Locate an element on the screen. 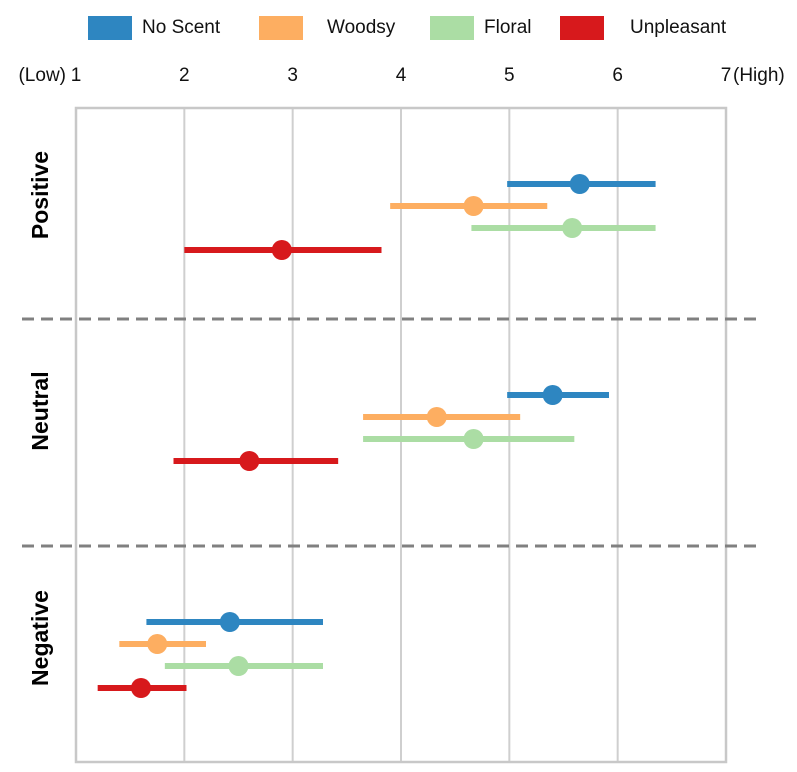 Image resolution: width=797 pixels, height=772 pixels. legend-swatch-unpleasant is located at coordinates (582, 28).